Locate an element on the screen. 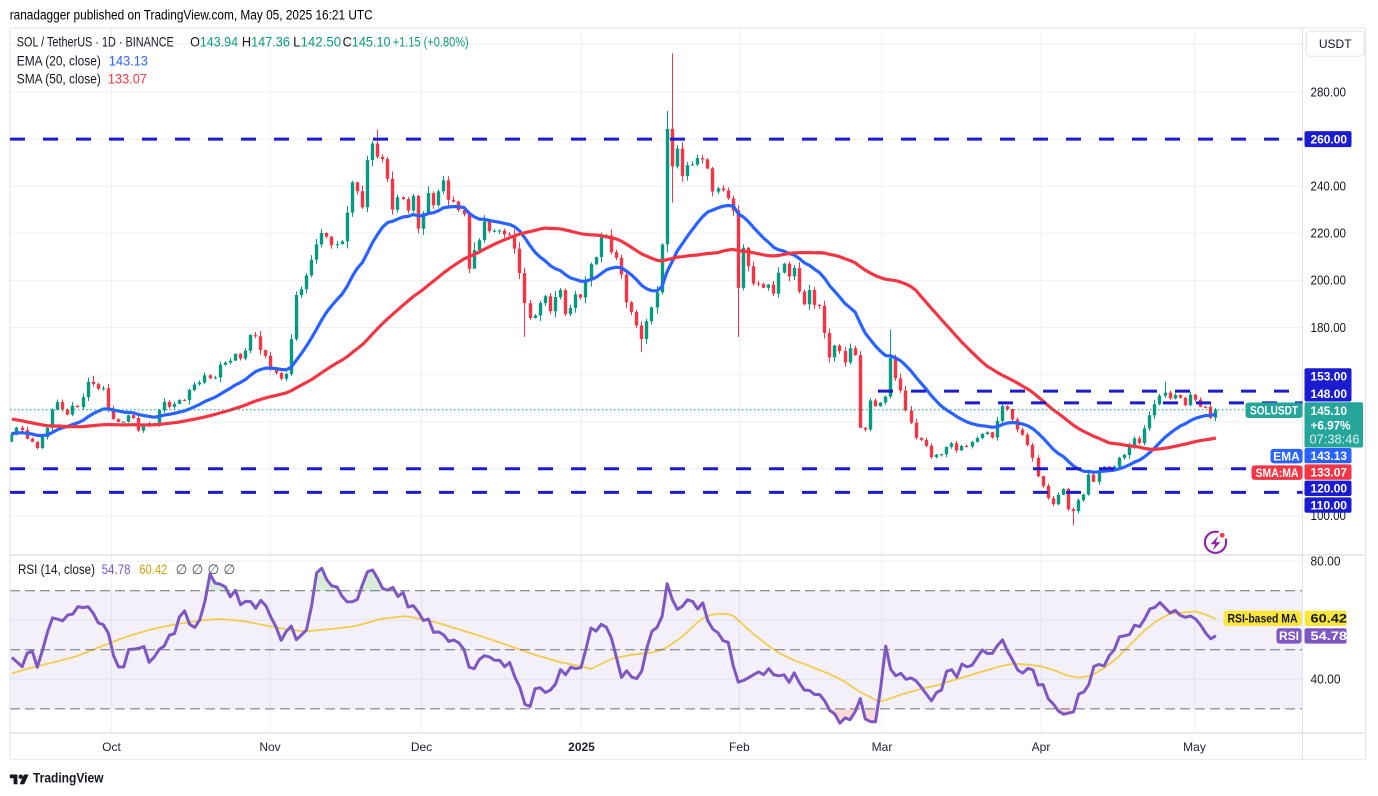  svg-text: C145.10 is located at coordinates (367, 42).